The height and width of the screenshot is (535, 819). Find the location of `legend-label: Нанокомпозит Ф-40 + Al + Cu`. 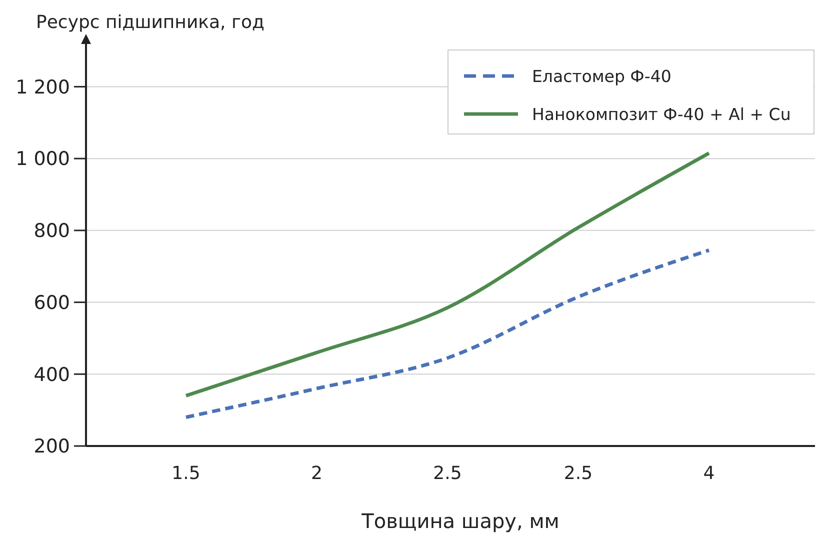

legend-label: Нанокомпозит Ф-40 + Al + Cu is located at coordinates (661, 114).